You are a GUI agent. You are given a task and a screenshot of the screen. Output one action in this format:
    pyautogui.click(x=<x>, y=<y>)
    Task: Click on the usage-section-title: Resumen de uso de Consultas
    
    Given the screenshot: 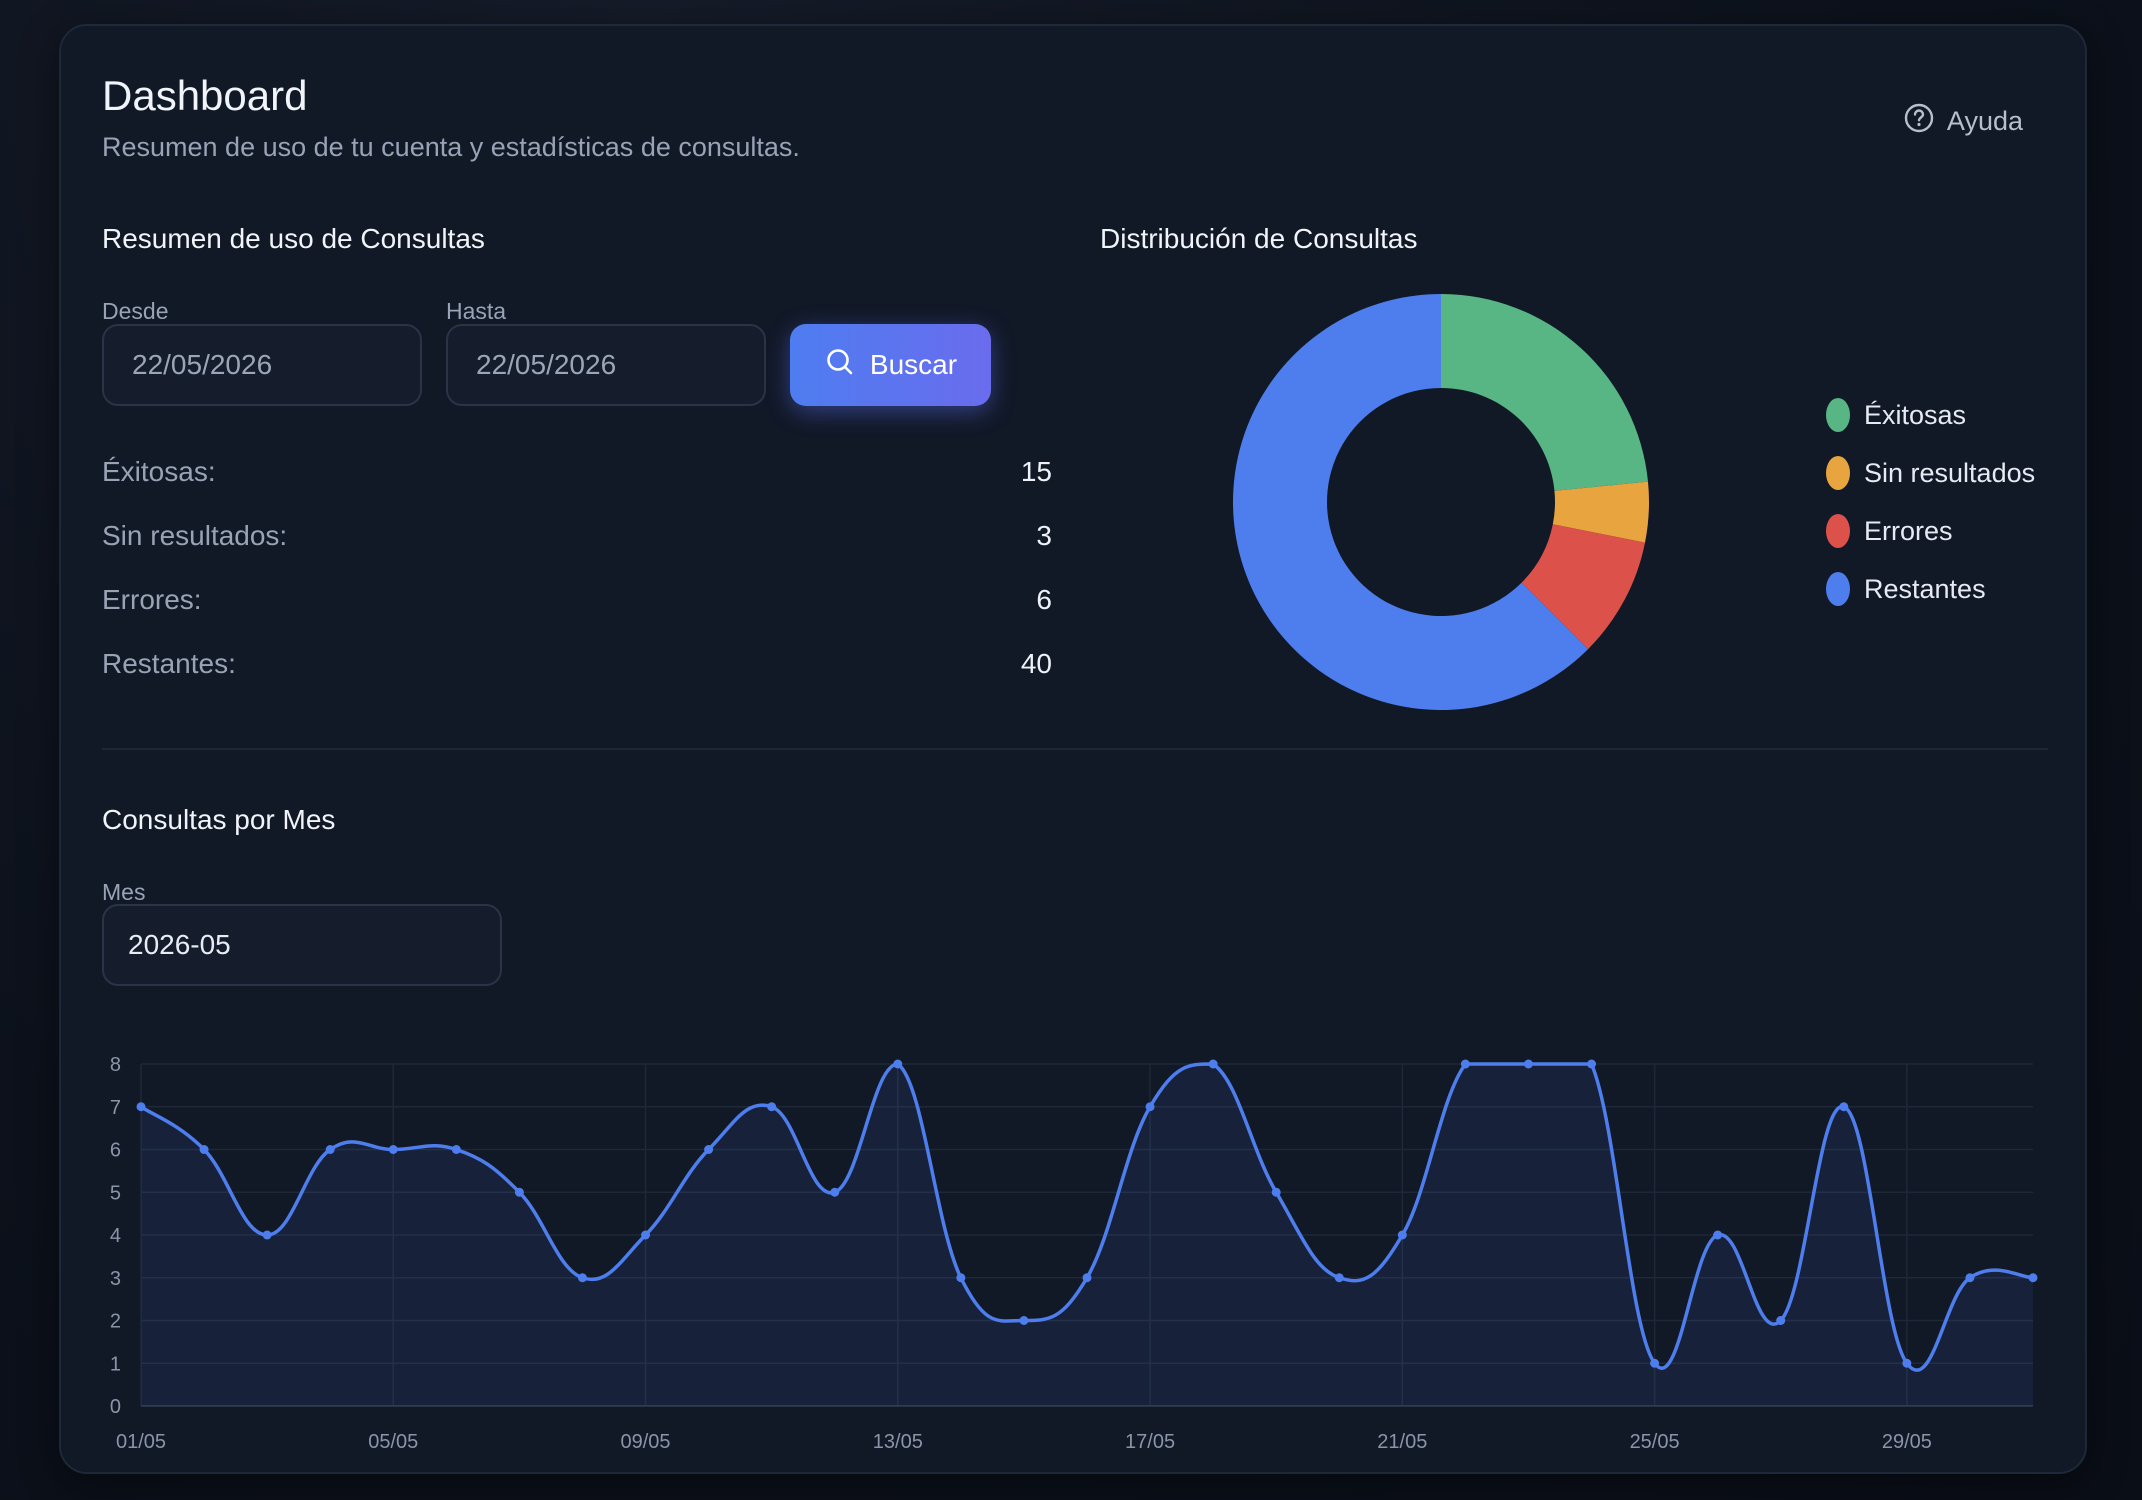 What is the action you would take?
    pyautogui.click(x=293, y=238)
    